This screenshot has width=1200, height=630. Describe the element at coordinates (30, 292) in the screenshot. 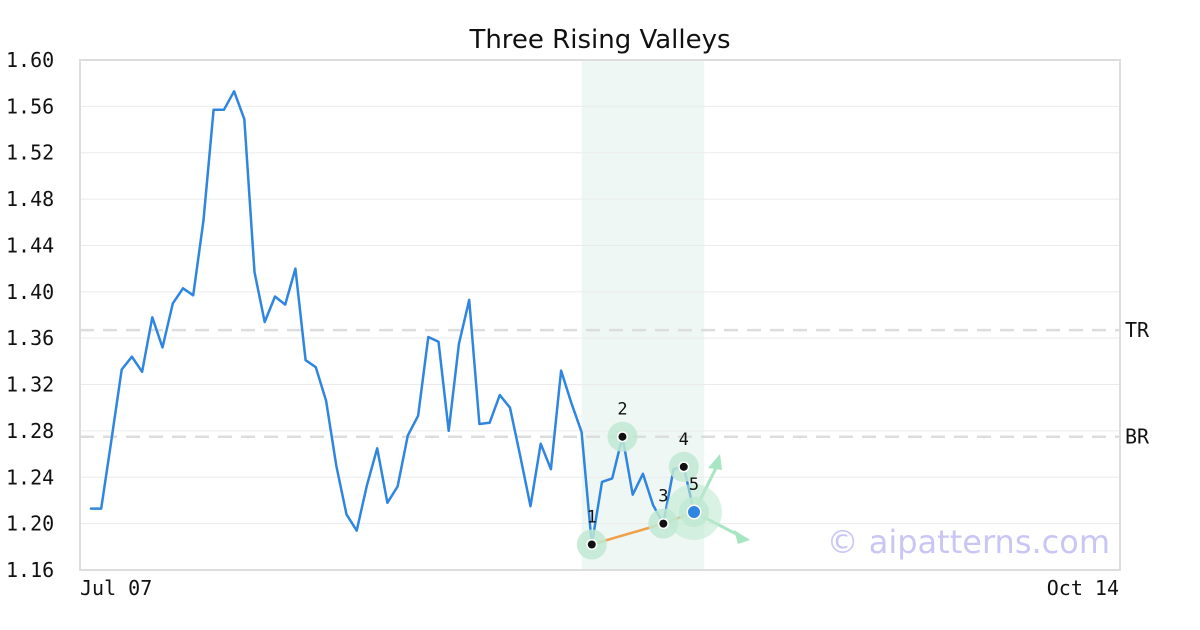

I see `y-tick-label: 1.40` at that location.